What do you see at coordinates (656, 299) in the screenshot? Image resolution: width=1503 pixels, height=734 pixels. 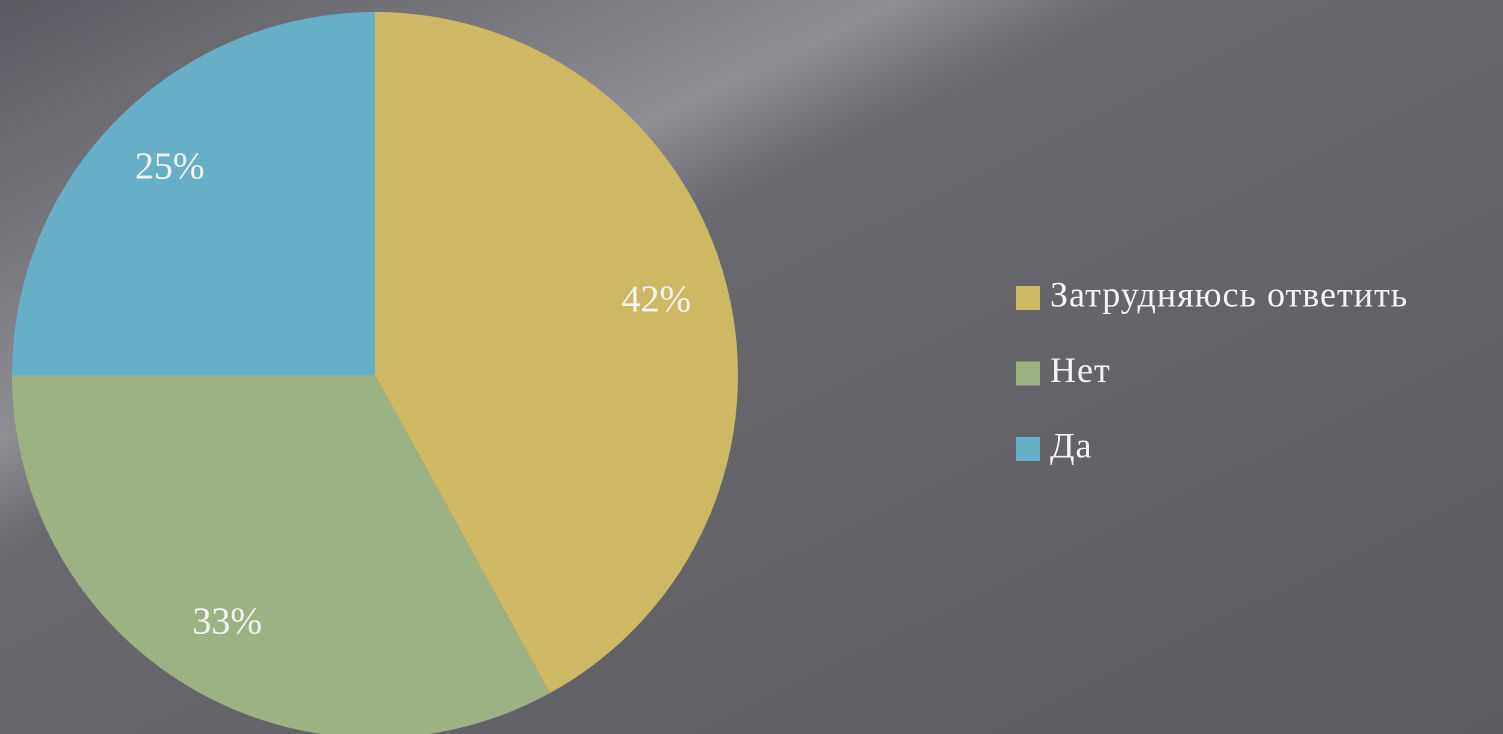 I see `data-label: 42%` at bounding box center [656, 299].